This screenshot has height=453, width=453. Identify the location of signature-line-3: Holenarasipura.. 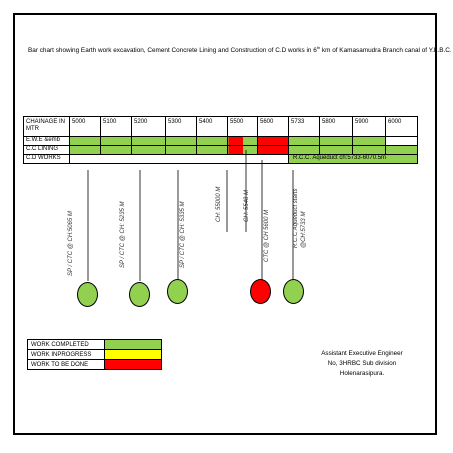
(362, 373).